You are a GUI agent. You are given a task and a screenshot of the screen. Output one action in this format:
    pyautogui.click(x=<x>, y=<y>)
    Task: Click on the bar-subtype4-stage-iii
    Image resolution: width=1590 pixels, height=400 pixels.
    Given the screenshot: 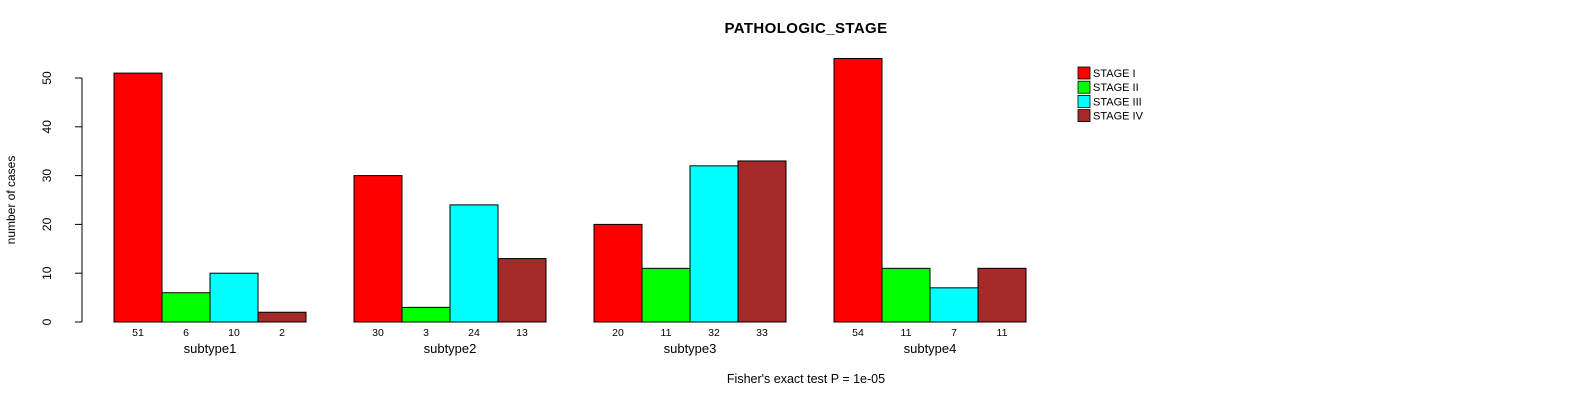 What is the action you would take?
    pyautogui.click(x=954, y=305)
    